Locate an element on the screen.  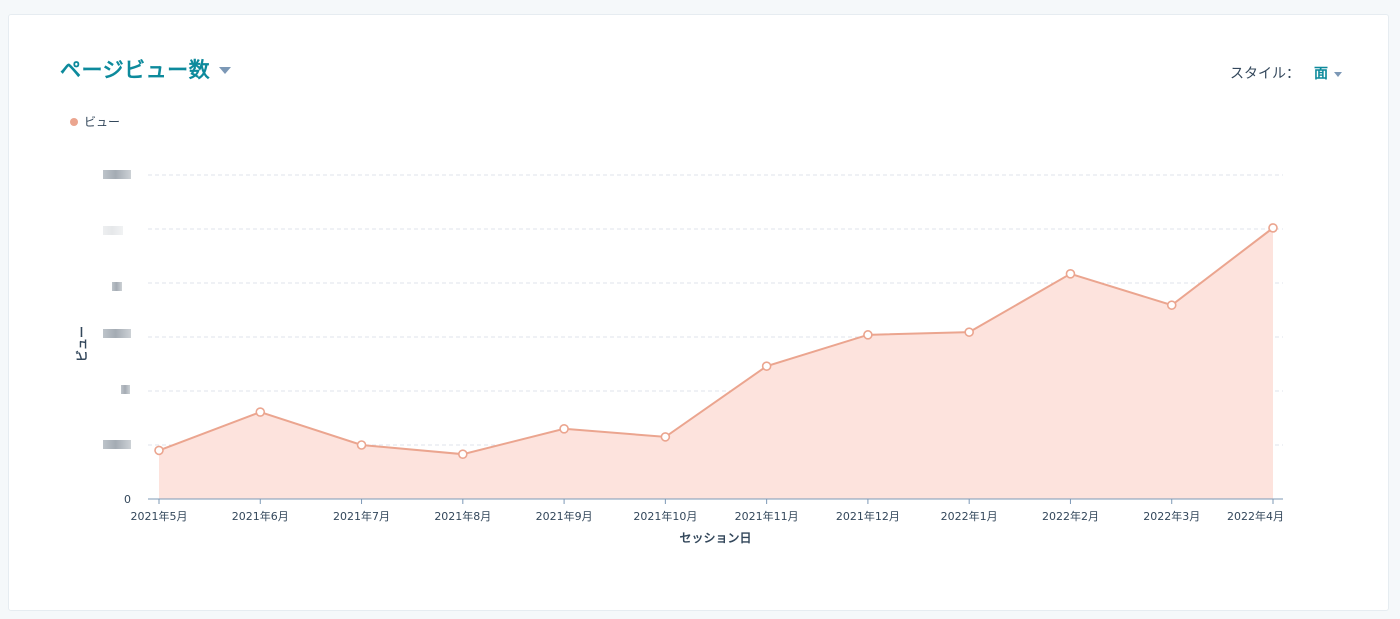
y-axis-title: ビュー is located at coordinates (81, 344).